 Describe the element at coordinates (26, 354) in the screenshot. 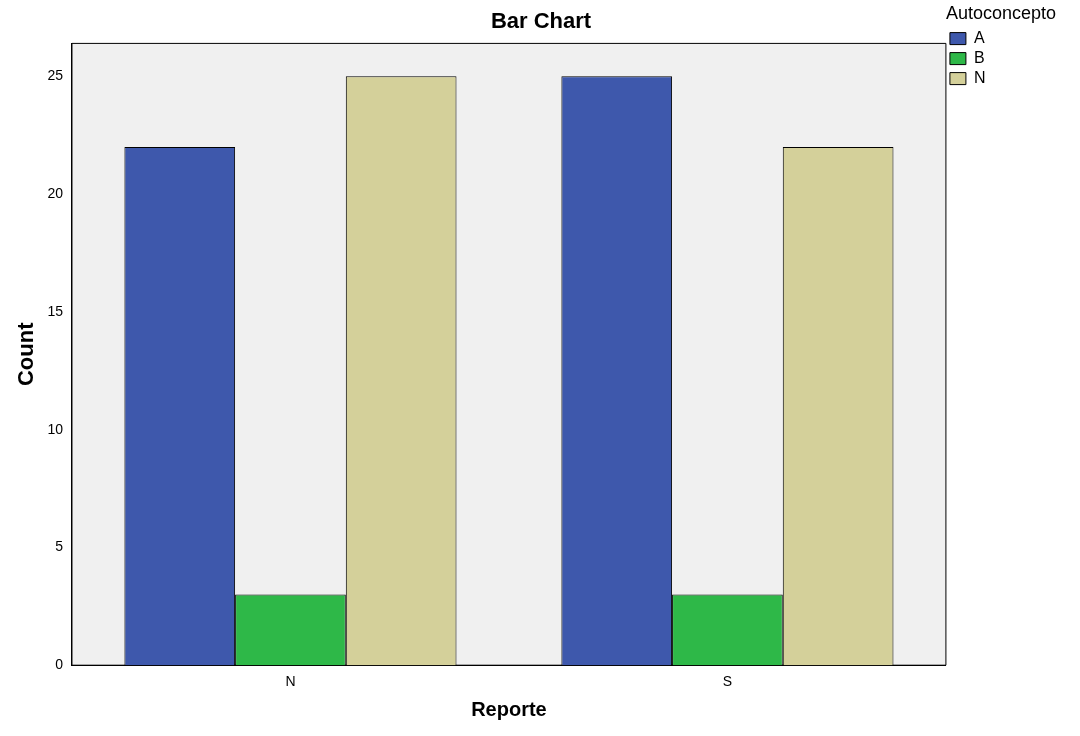

I see `y-axis-title: Count` at that location.